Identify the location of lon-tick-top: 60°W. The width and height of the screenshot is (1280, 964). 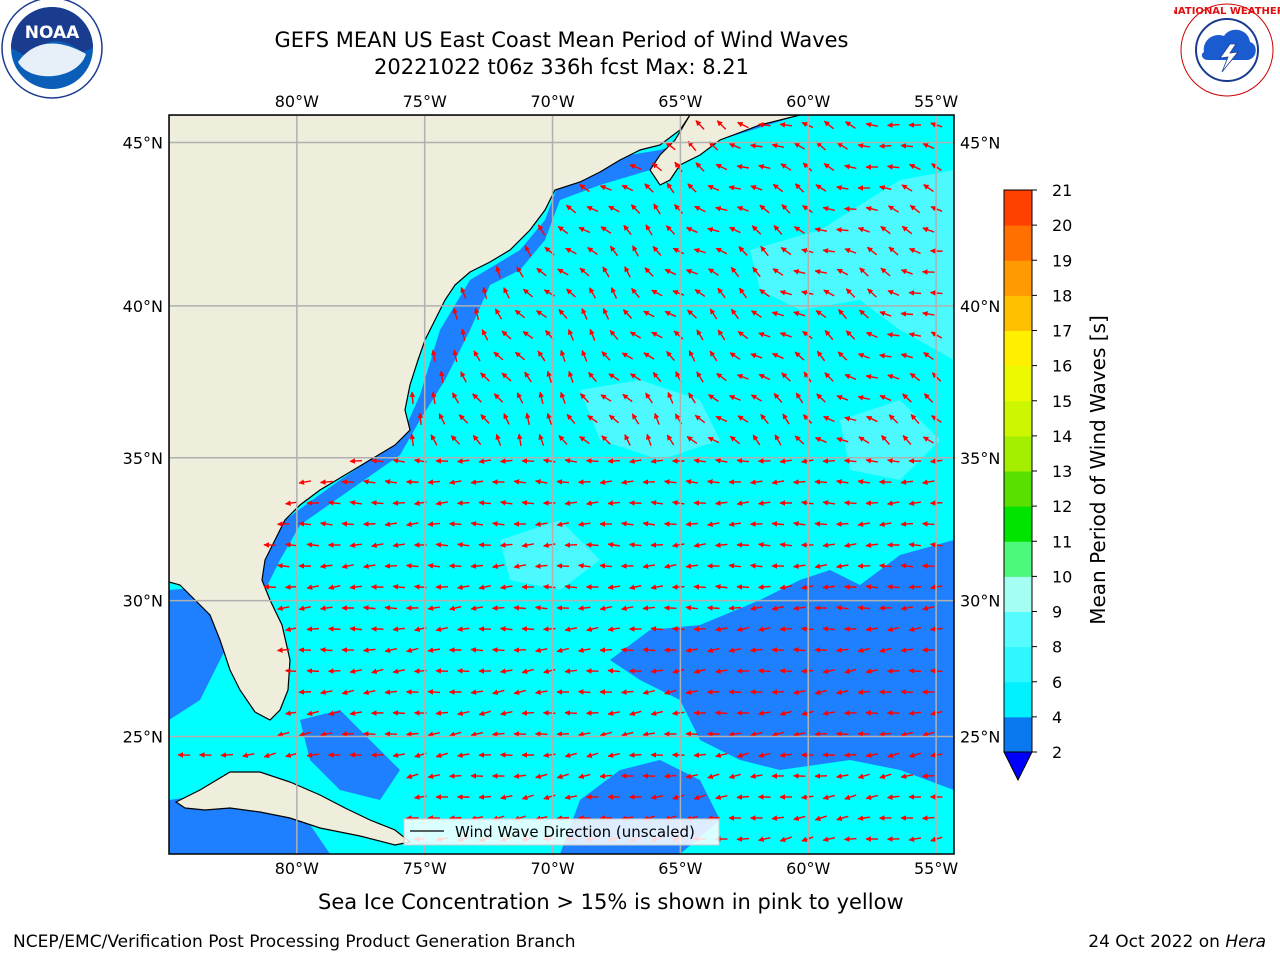
(808, 101).